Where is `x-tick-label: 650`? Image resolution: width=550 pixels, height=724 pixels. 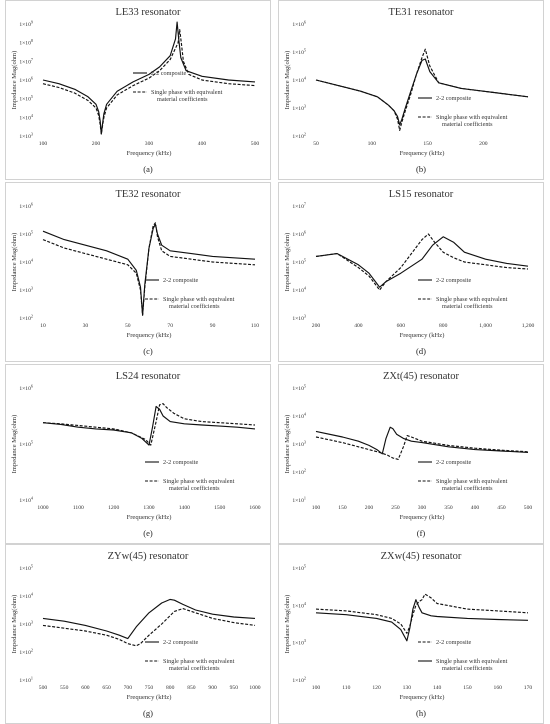
x-tick-label: 650 is located at coordinates (106, 688).